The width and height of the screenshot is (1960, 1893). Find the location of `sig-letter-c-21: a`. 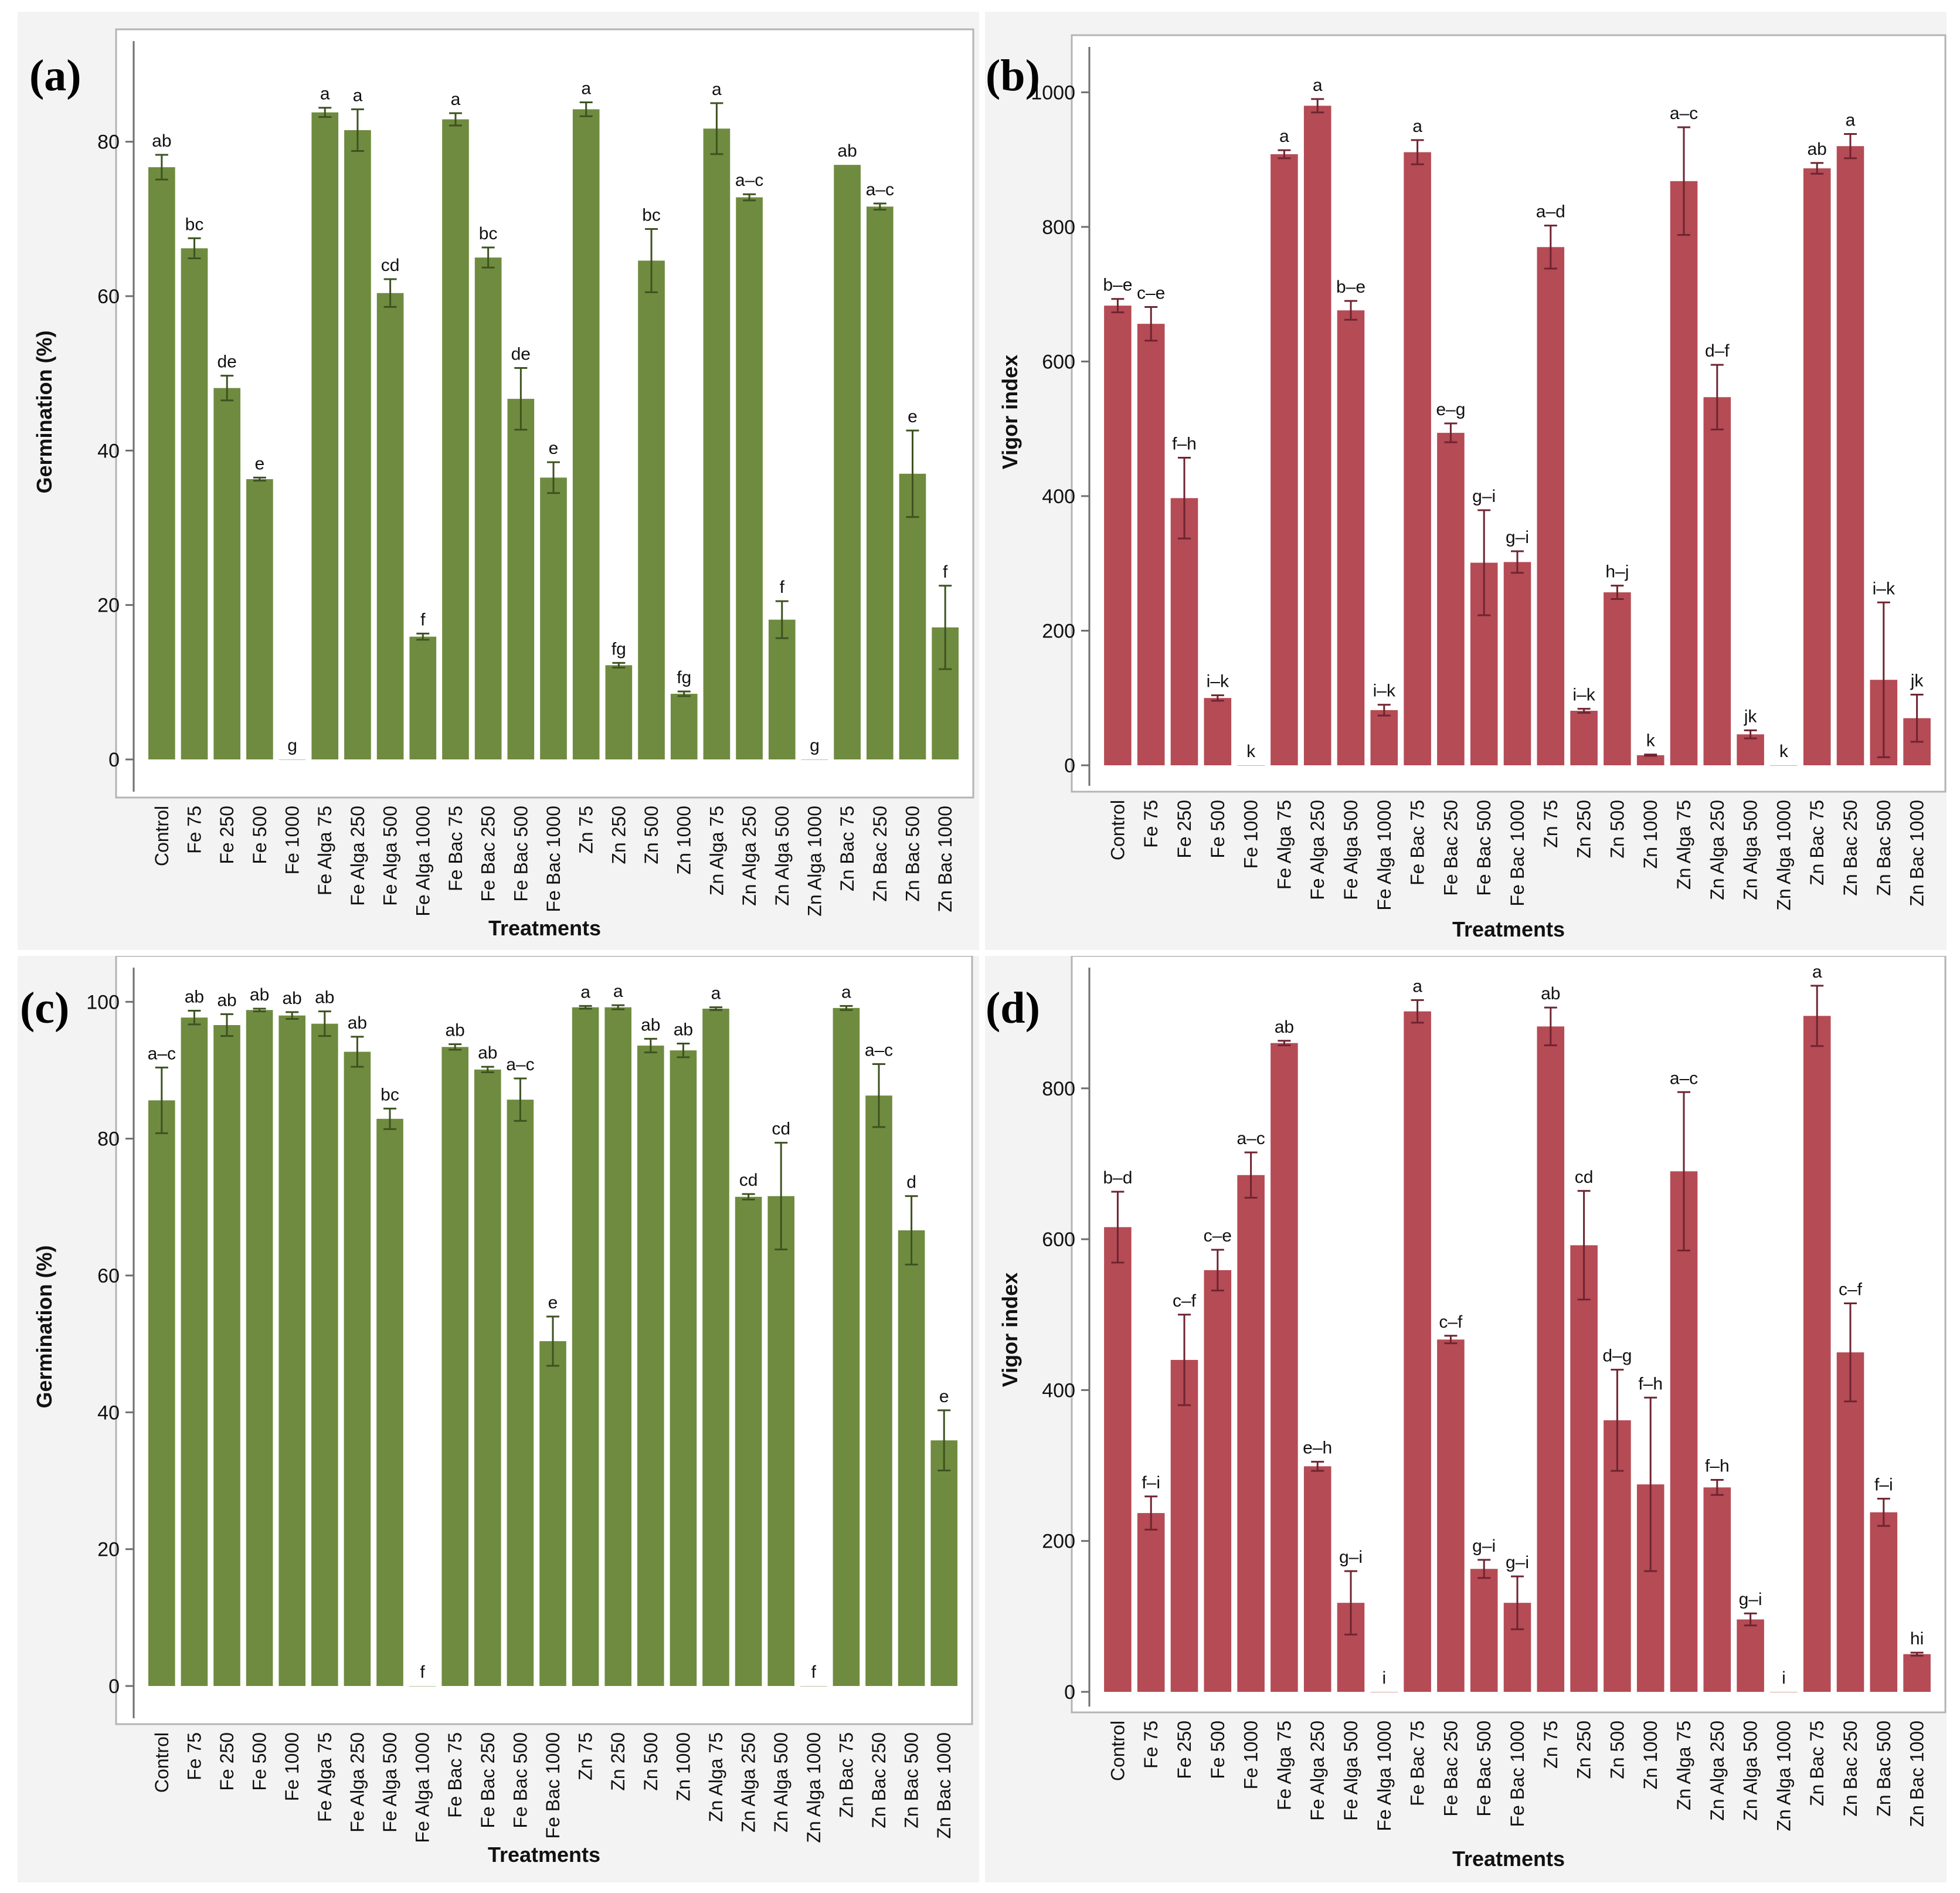

sig-letter-c-21: a is located at coordinates (846, 992).